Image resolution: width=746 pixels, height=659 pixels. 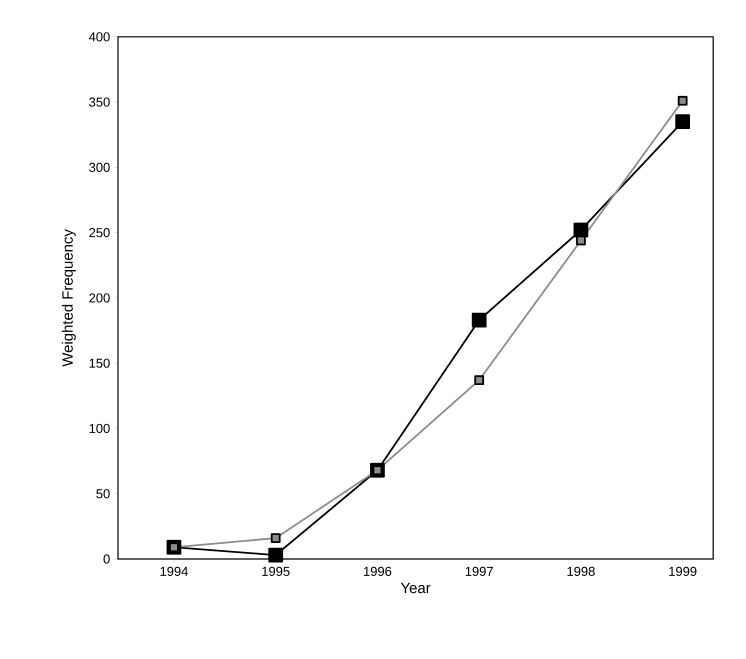 What do you see at coordinates (103, 493) in the screenshot?
I see `y-tick-label: 50` at bounding box center [103, 493].